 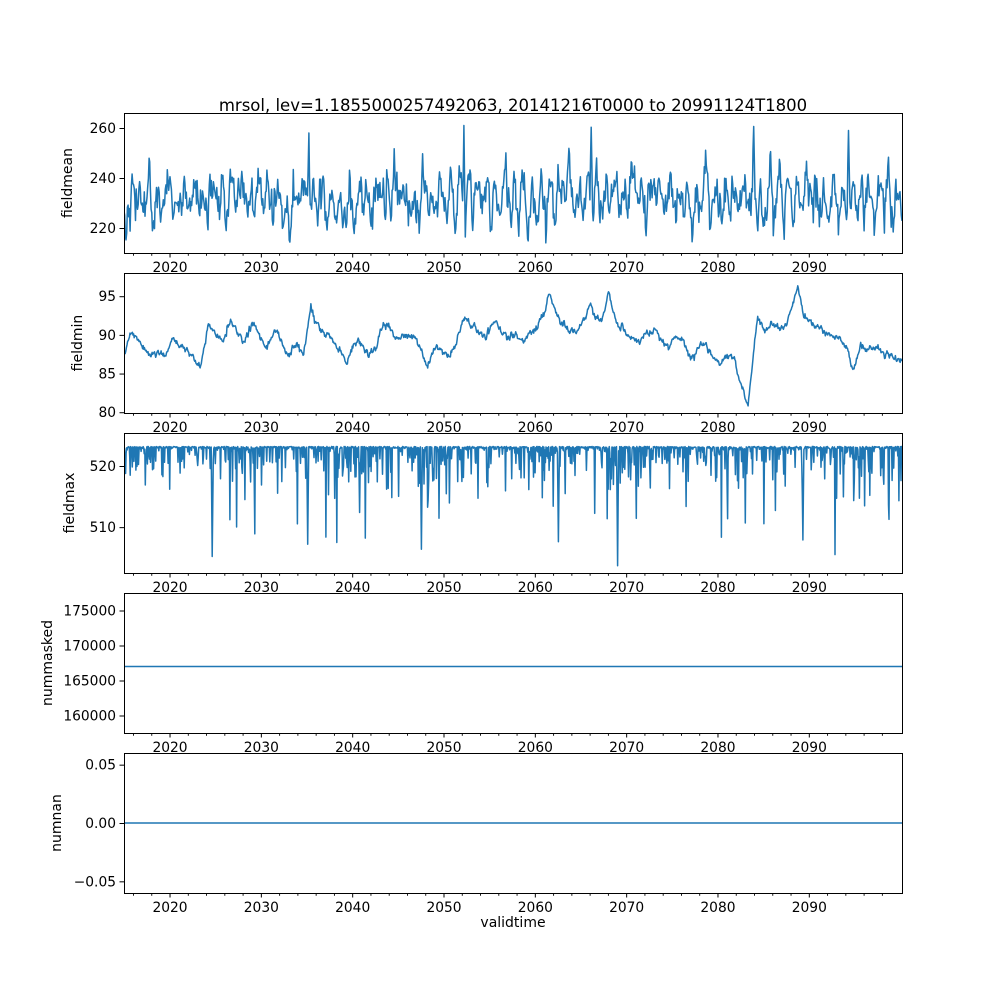 I want to click on series-line-fieldmin, so click(x=513, y=346).